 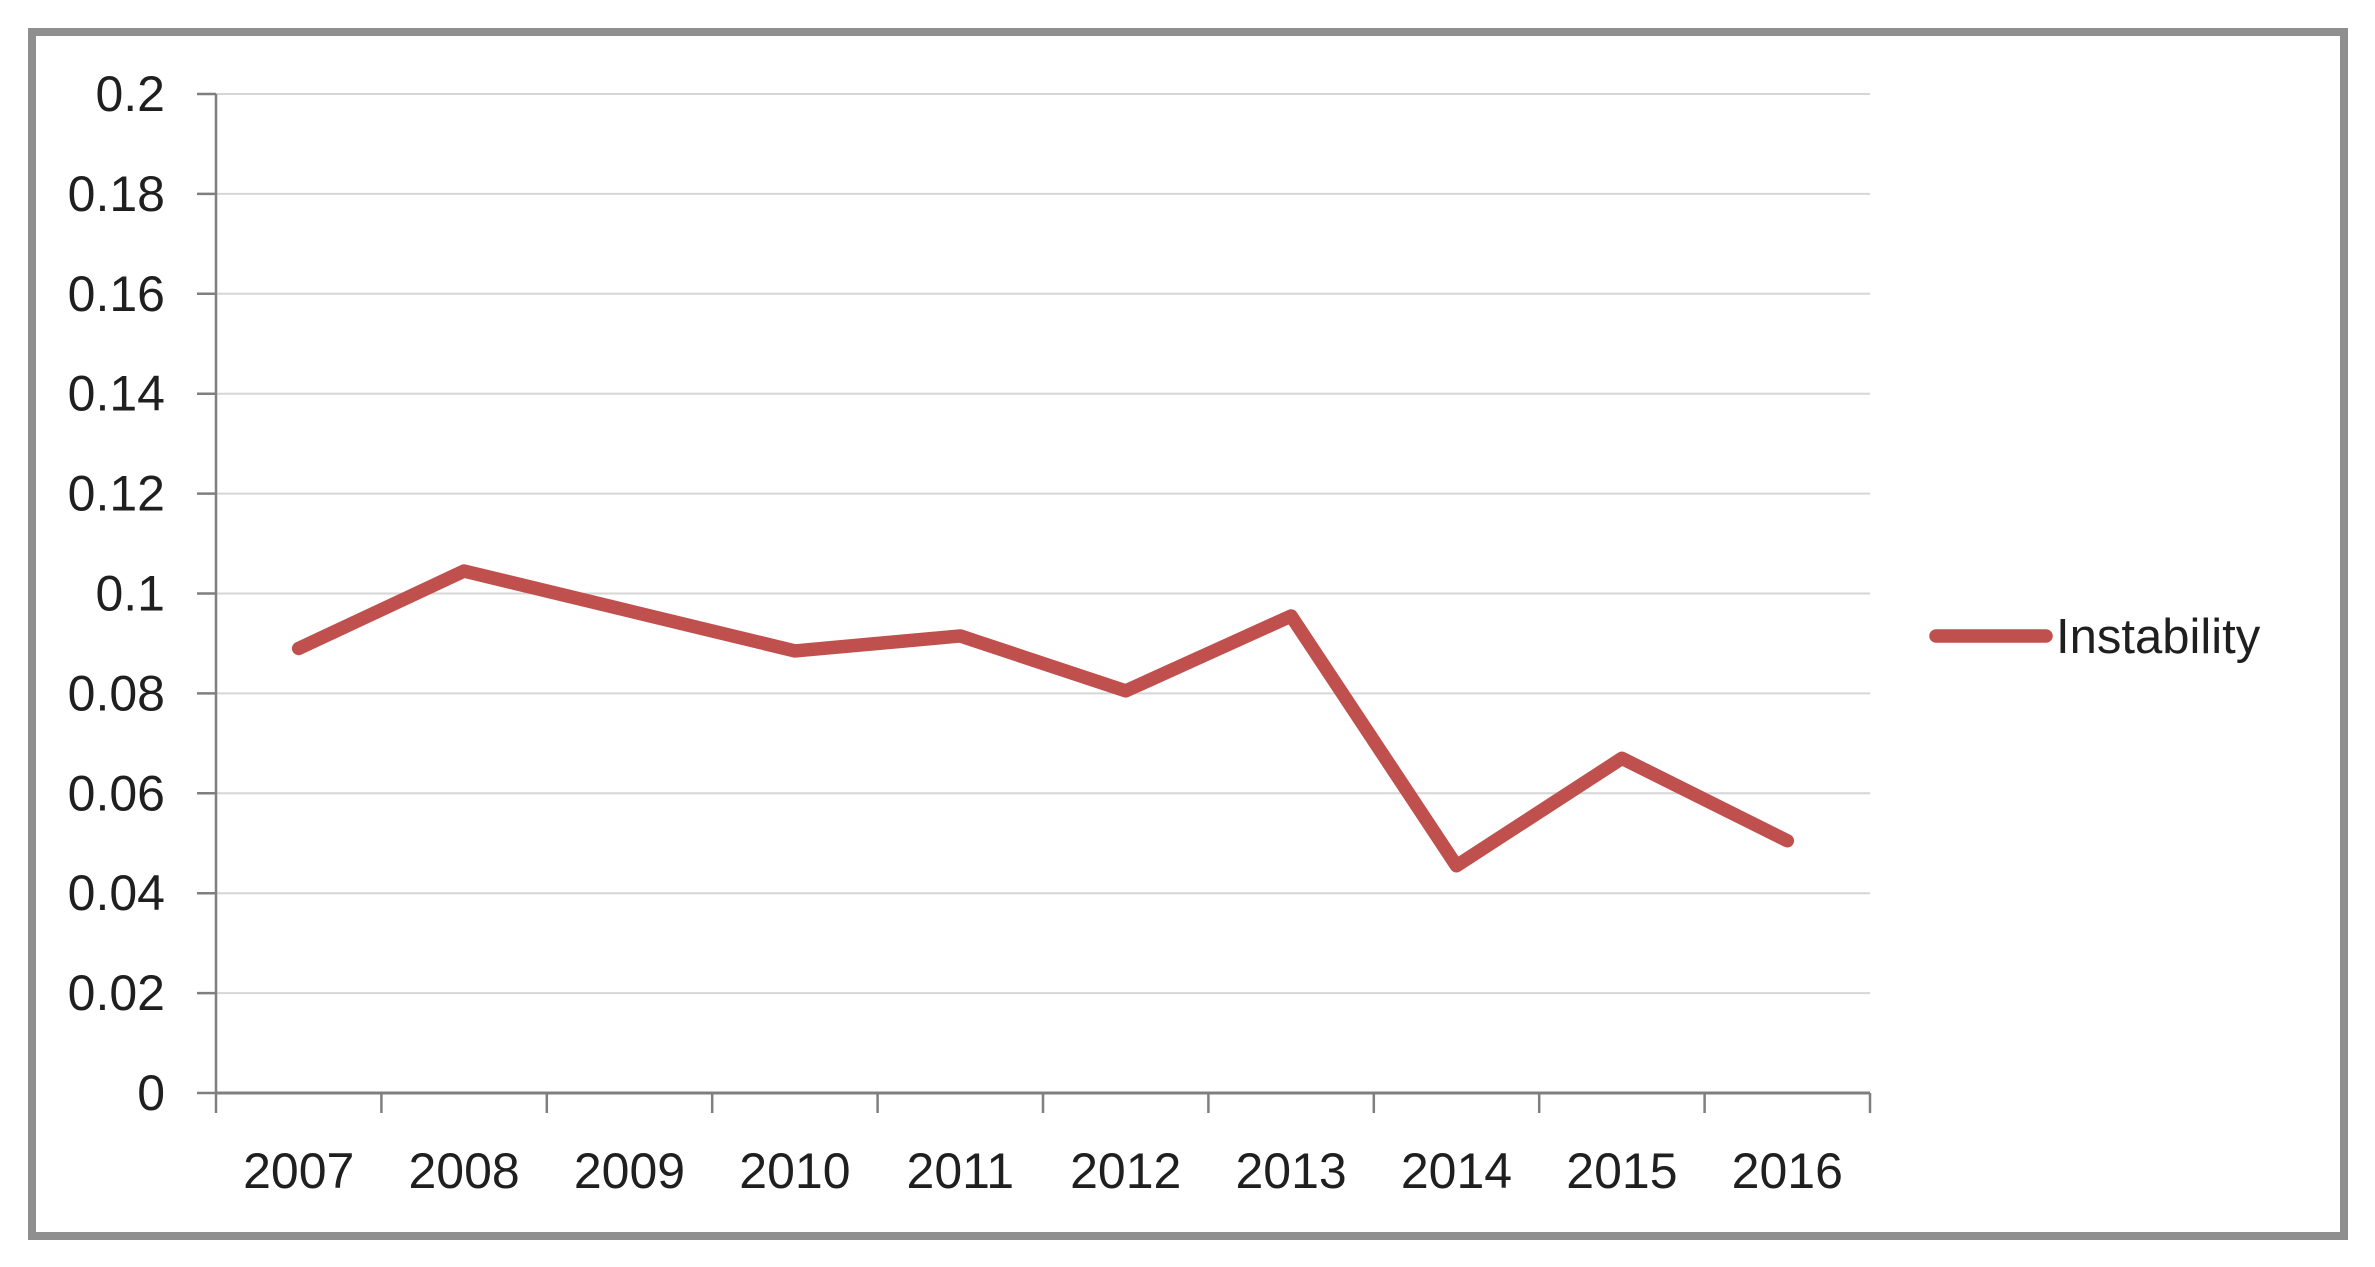 What do you see at coordinates (1621, 1171) in the screenshot?
I see `x-tick-label: 2015` at bounding box center [1621, 1171].